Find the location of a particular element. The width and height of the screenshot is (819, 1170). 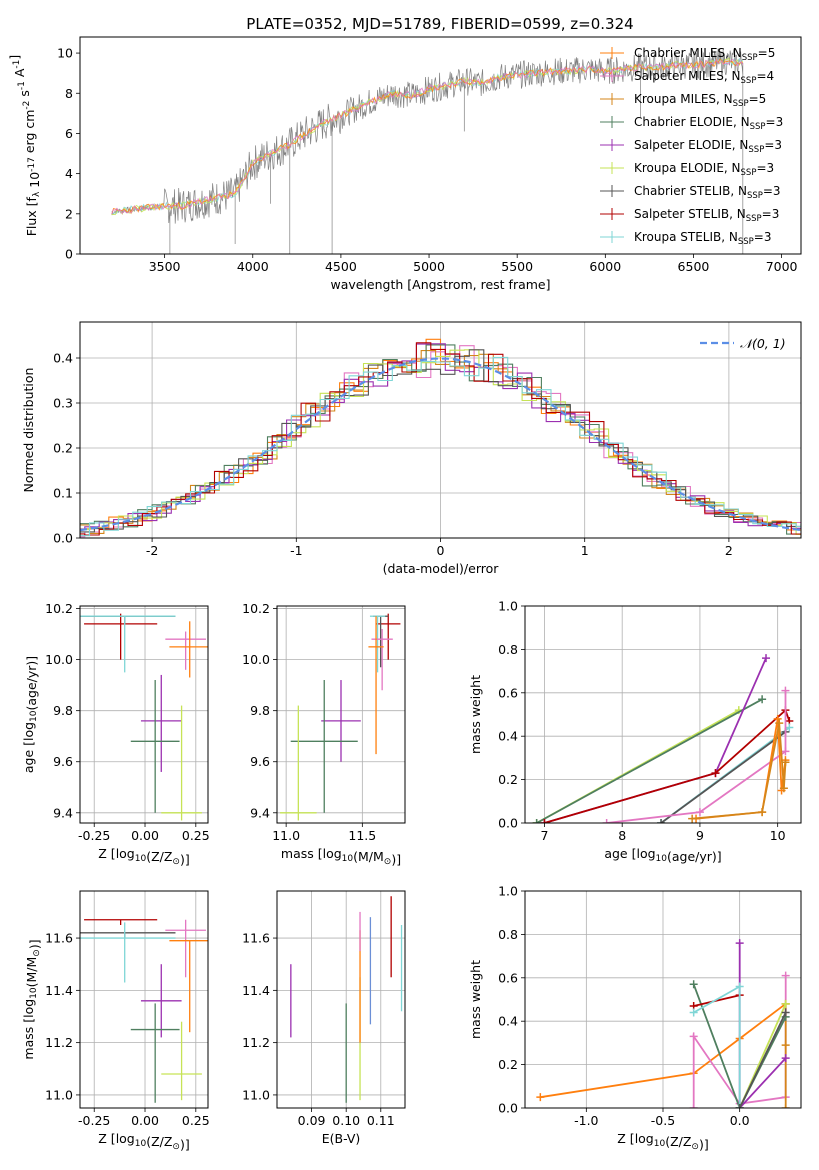

y-tick-label: 0 is located at coordinates (69, 254).